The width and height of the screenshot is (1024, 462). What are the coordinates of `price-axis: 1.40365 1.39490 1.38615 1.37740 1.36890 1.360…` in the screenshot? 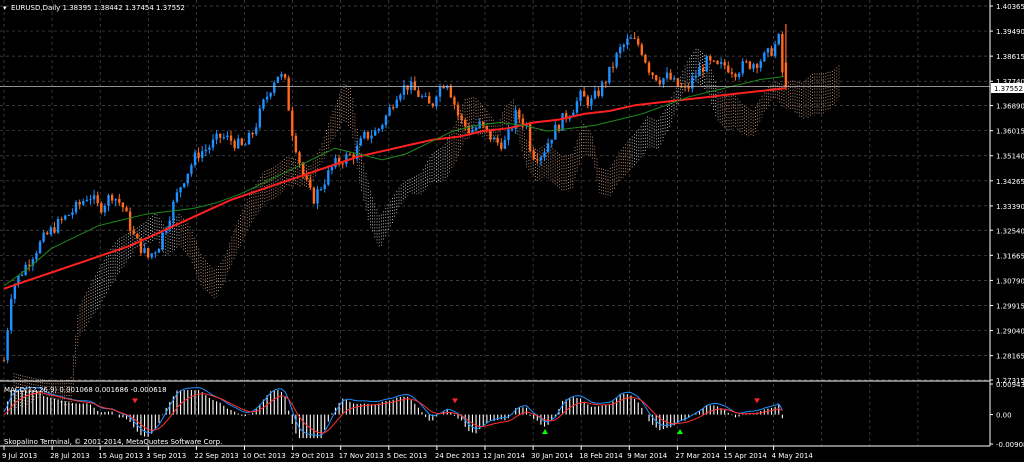 It's located at (1007, 194).